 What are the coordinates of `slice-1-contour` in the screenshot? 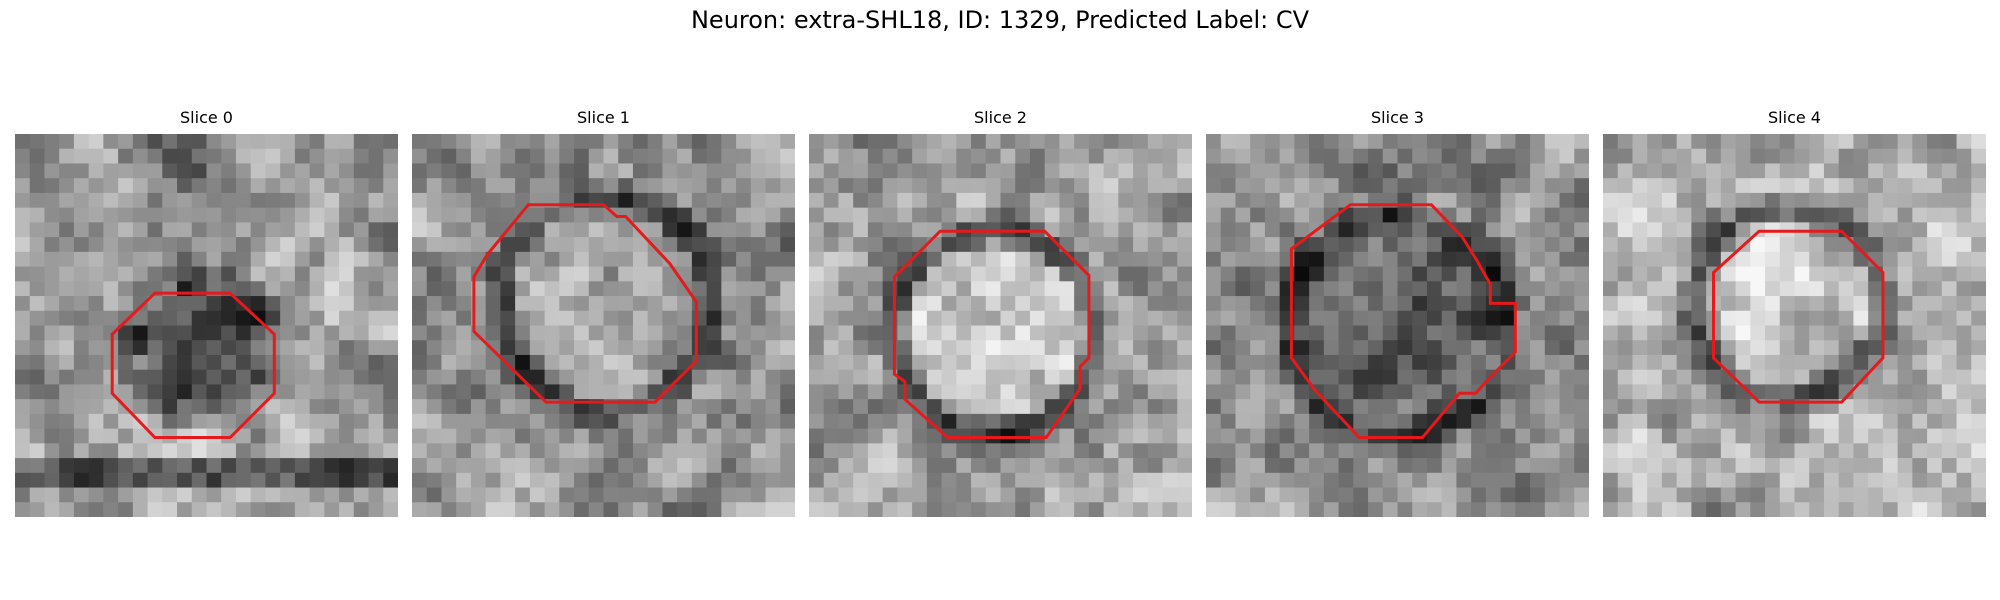 It's located at (585, 303).